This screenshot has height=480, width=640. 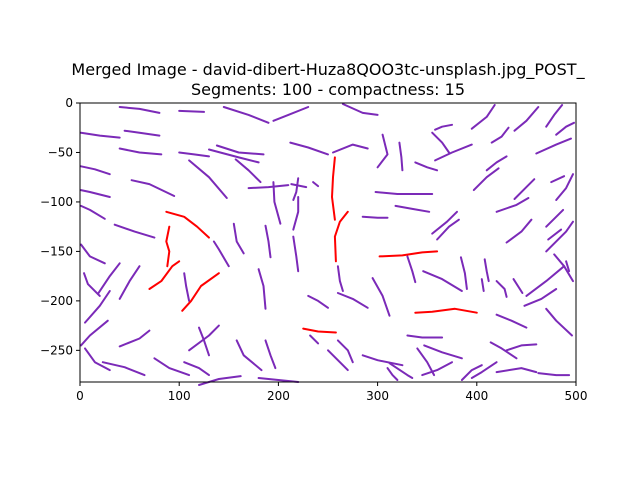 What do you see at coordinates (56, 251) in the screenshot?
I see `y-tick-label: −150` at bounding box center [56, 251].